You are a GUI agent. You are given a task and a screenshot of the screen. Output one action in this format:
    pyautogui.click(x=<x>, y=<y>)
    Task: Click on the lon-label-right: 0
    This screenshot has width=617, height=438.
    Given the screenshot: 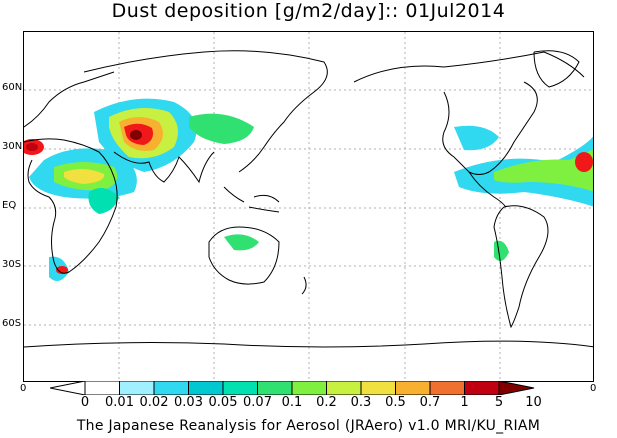 What is the action you would take?
    pyautogui.click(x=593, y=388)
    